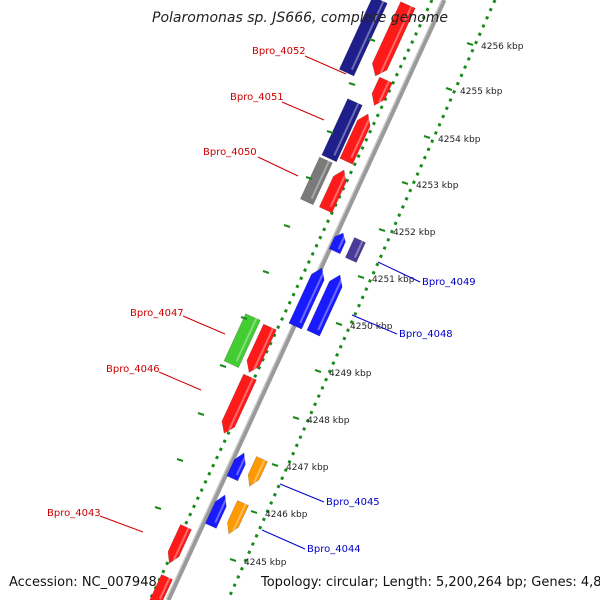 This screenshot has width=600, height=600. I want to click on gene-label: Bpro_4048, so click(426, 334).